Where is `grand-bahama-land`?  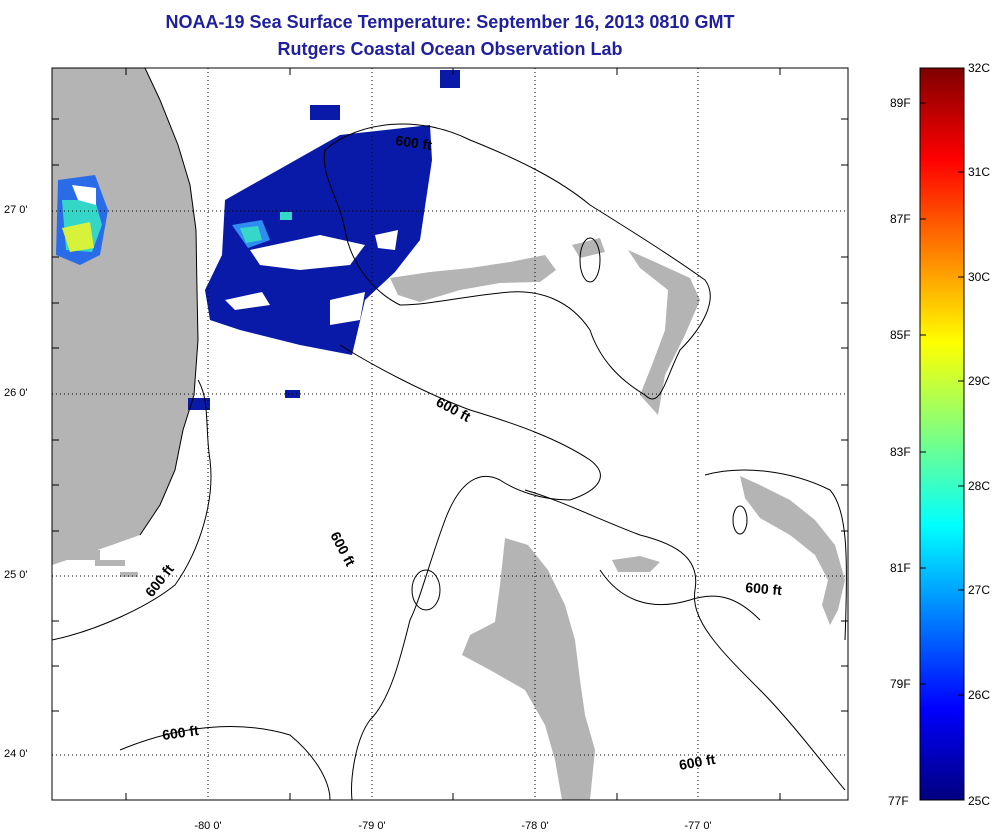
grand-bahama-land is located at coordinates (473, 278).